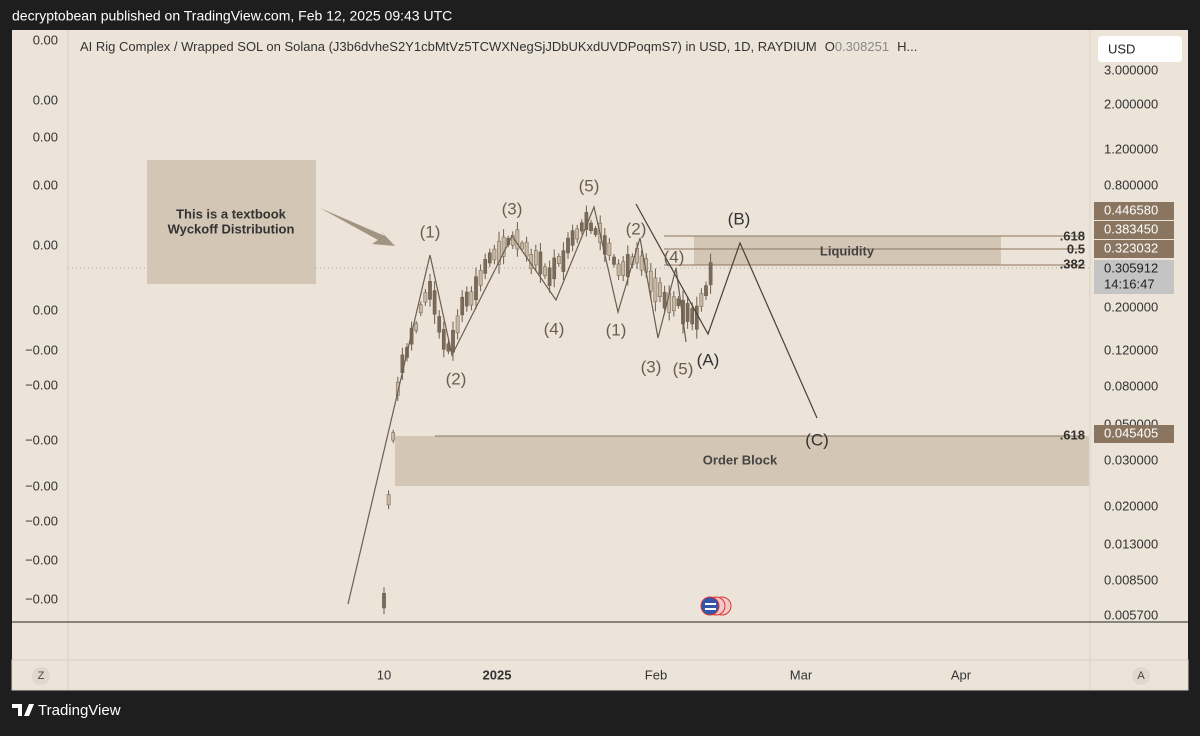  Describe the element at coordinates (79, 710) in the screenshot. I see `brand: TradingView` at that location.